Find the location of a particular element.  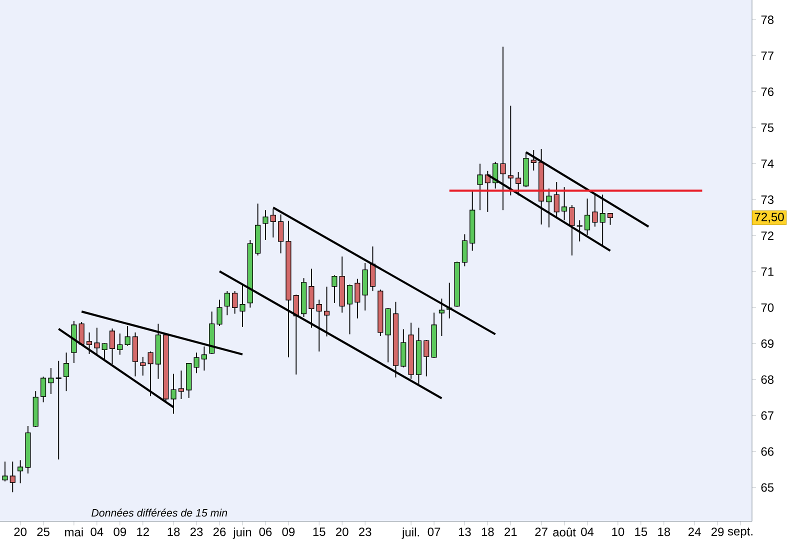

x-tick-label: 10 is located at coordinates (618, 532).